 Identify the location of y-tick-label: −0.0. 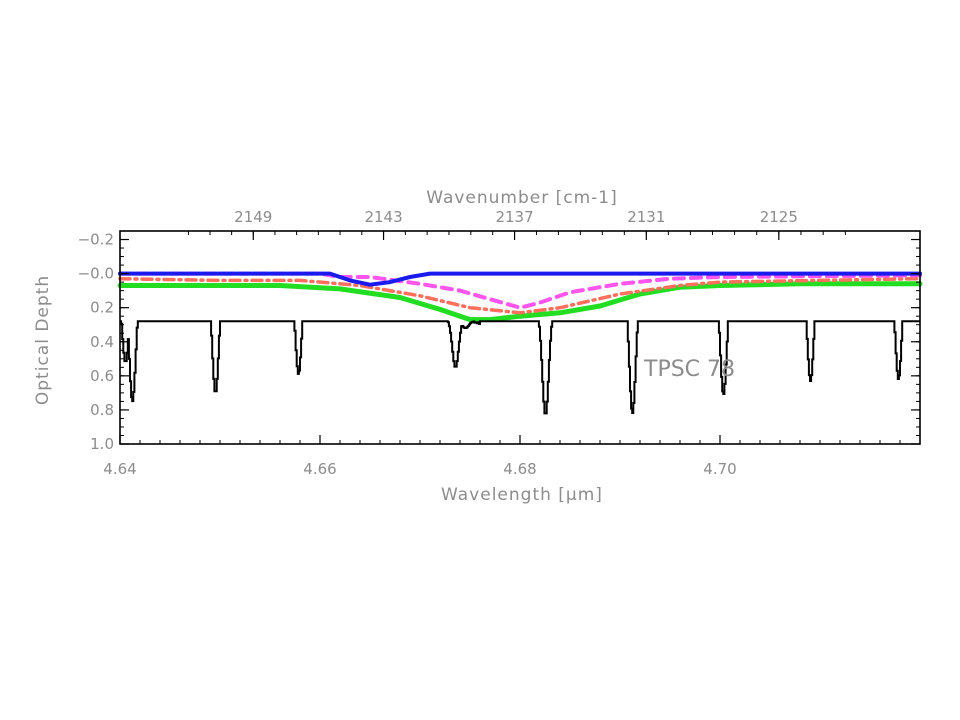
(96, 274).